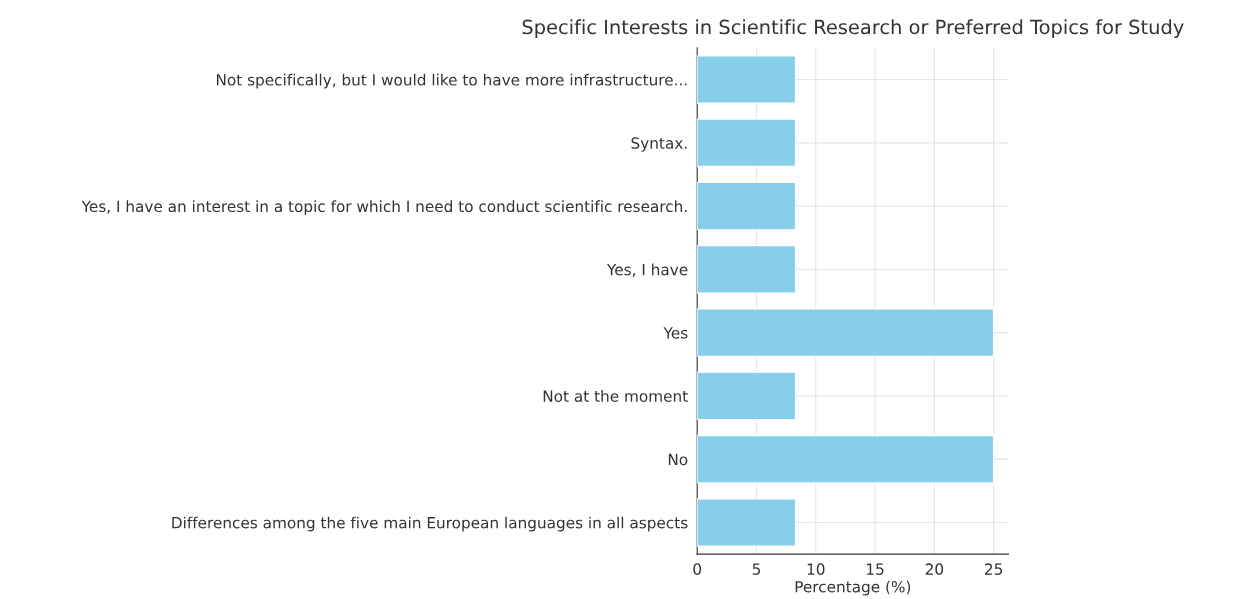  Describe the element at coordinates (934, 569) in the screenshot. I see `x-tick-label: 20` at that location.